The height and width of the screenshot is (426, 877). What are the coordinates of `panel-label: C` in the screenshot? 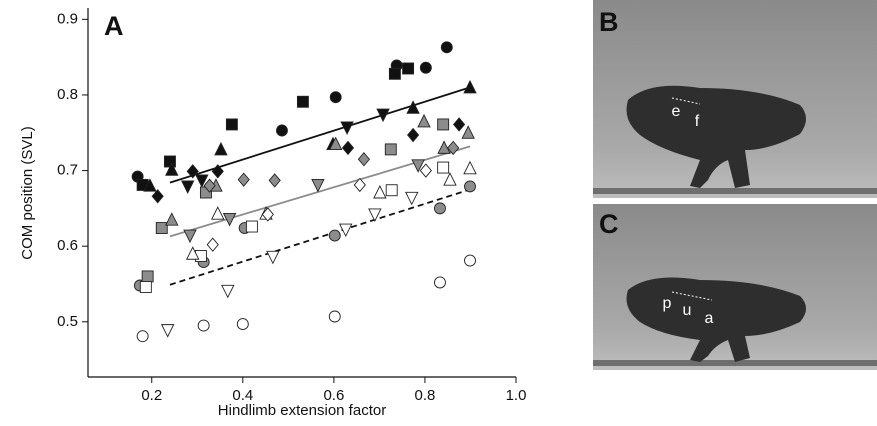 It's located at (609, 224).